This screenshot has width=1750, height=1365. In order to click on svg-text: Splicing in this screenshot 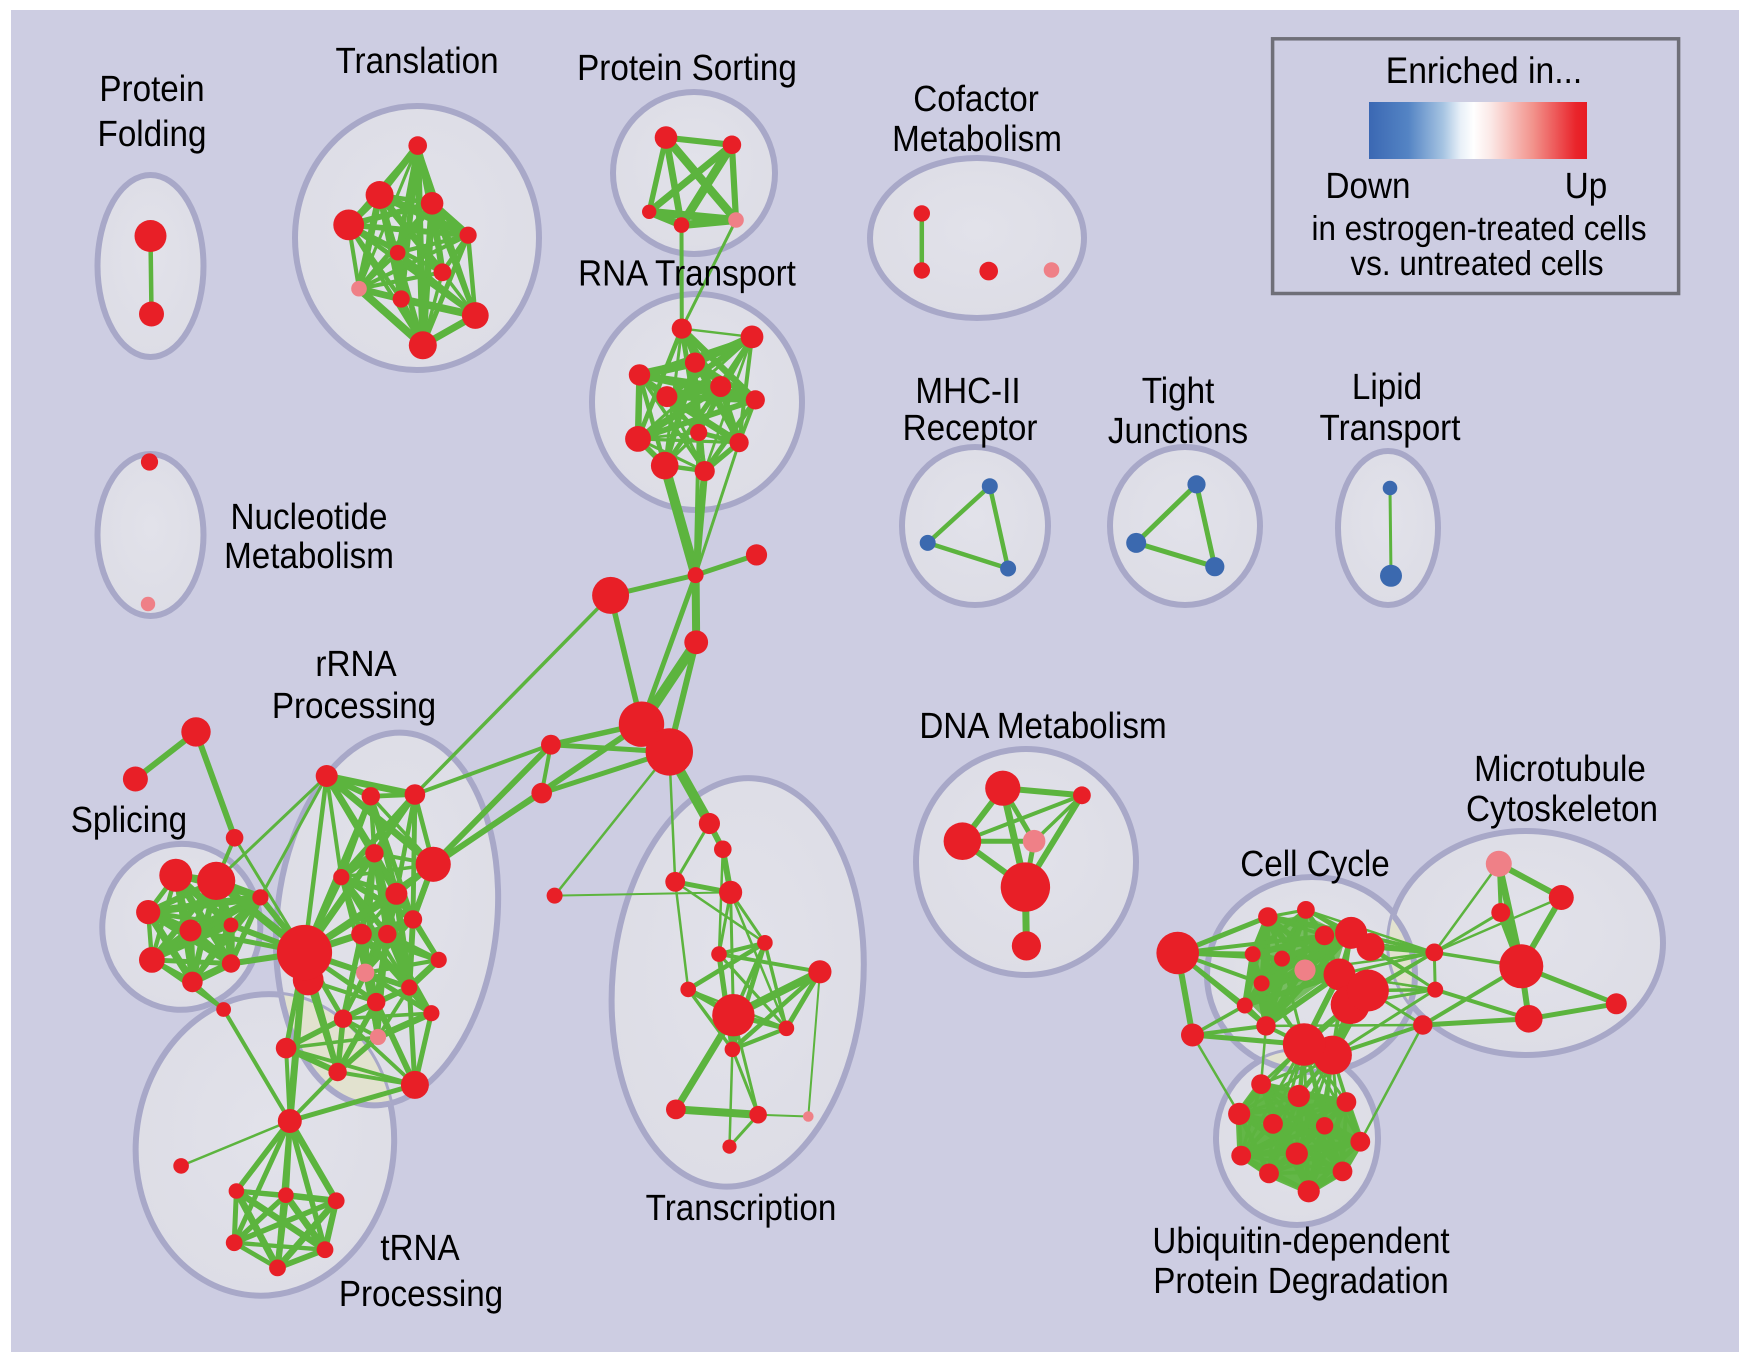, I will do `click(129, 819)`.